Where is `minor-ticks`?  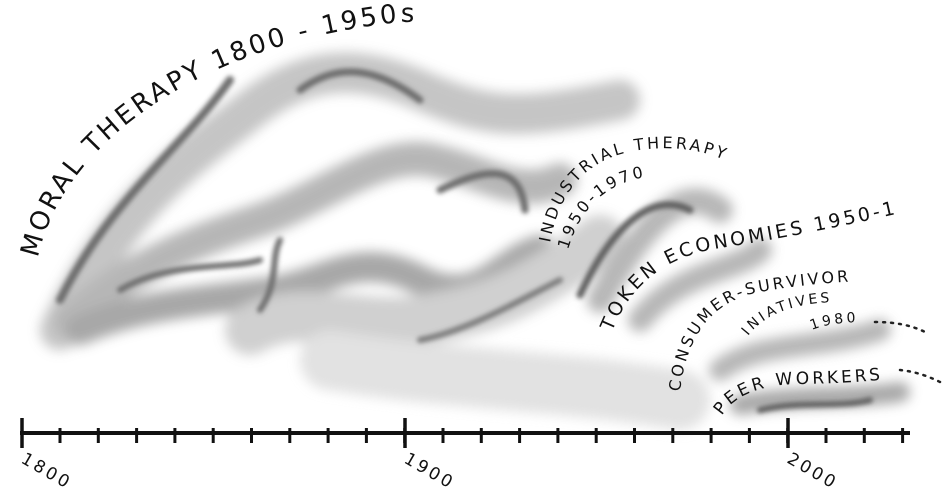
minor-ticks is located at coordinates (481, 435).